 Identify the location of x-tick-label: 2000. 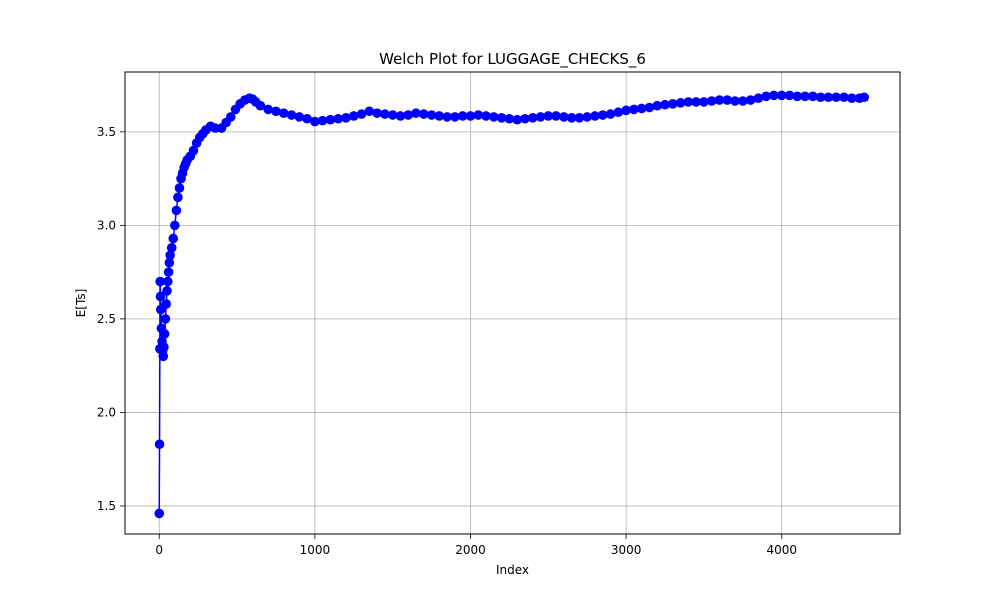
(470, 550).